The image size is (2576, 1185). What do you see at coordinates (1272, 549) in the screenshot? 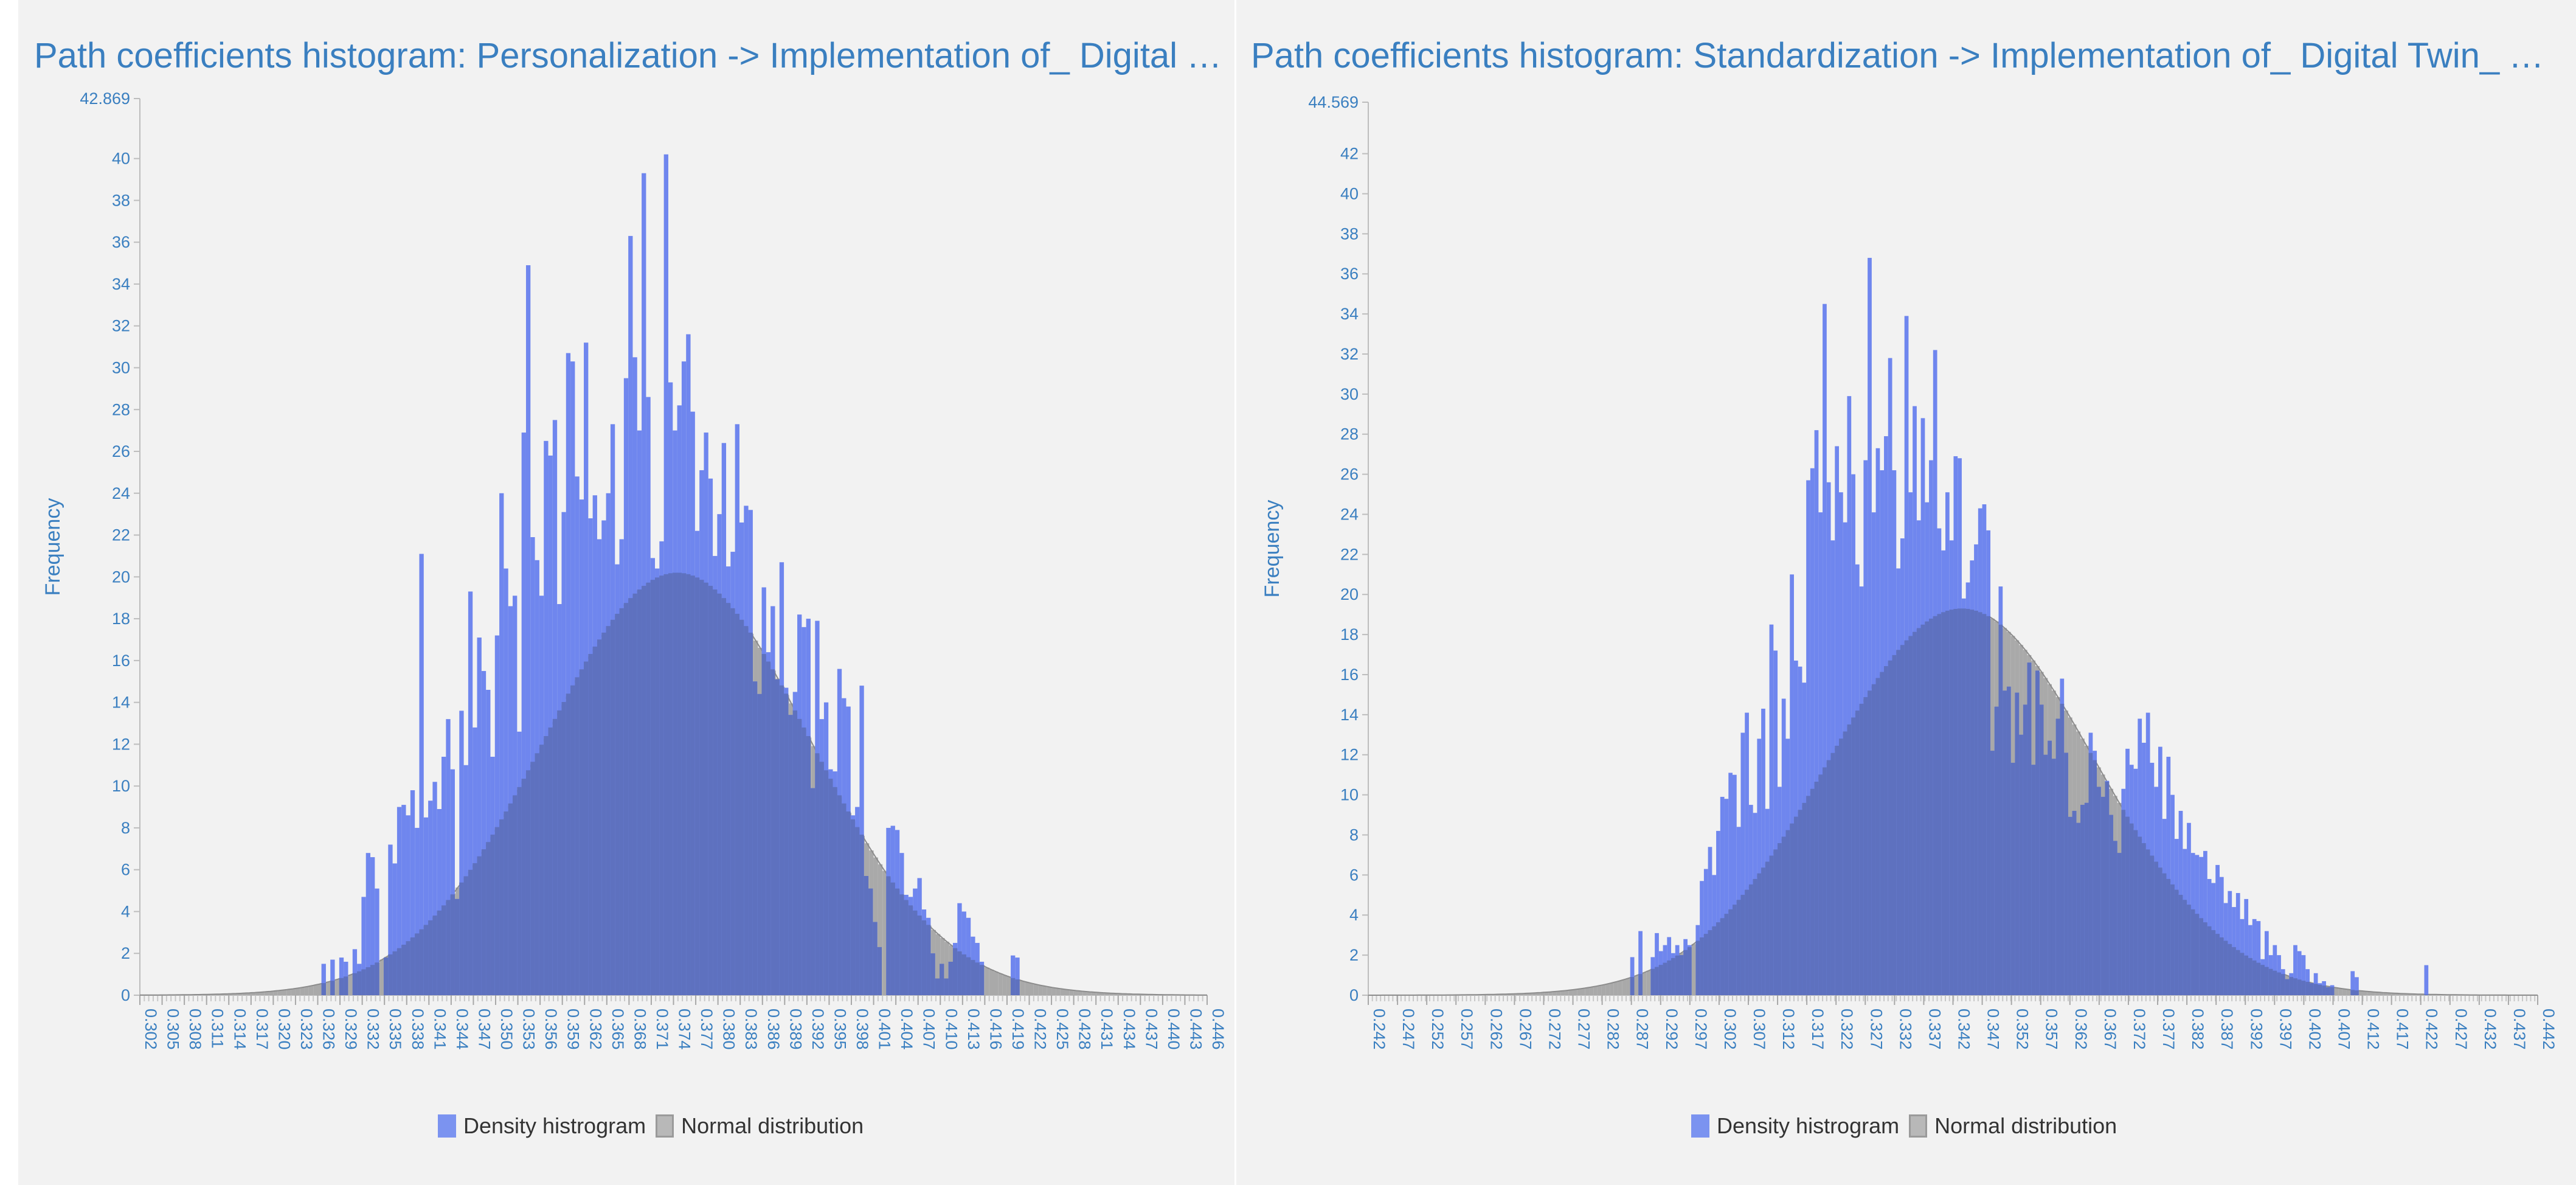
I see `y-axis-label: Frequency` at bounding box center [1272, 549].